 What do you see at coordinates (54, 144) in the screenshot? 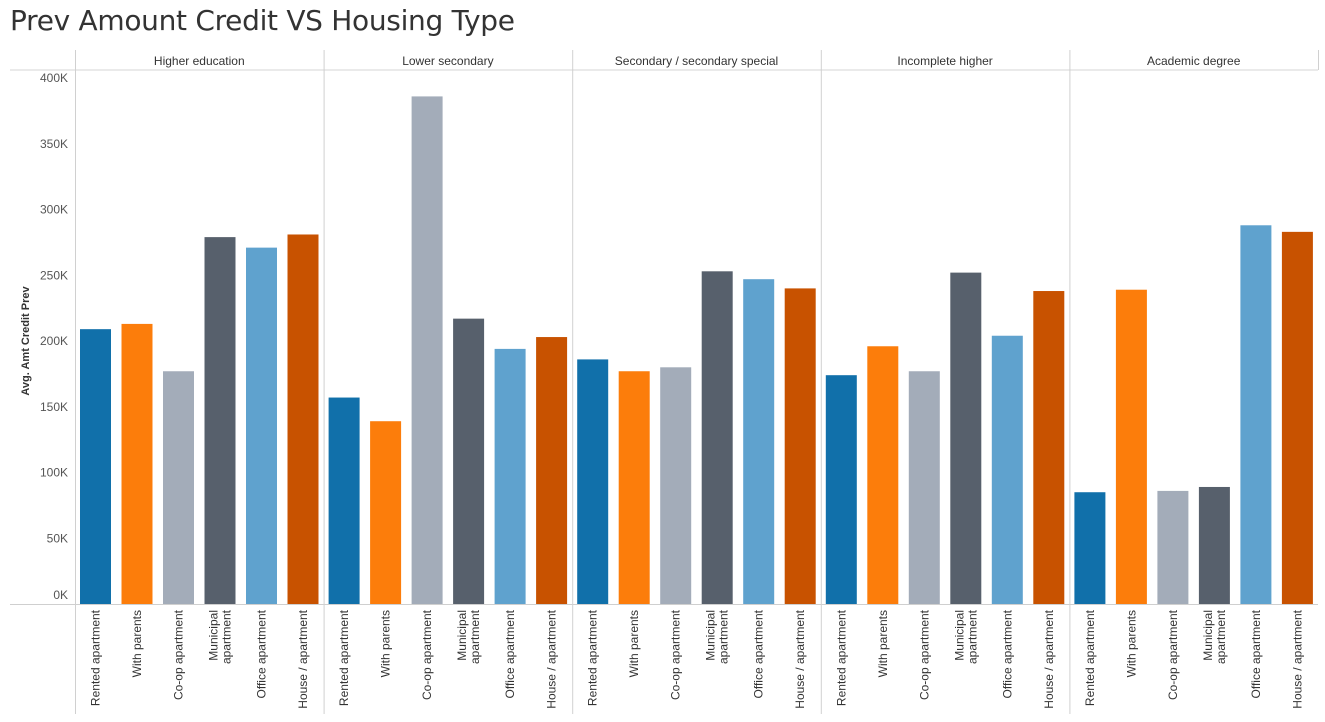
I see `y-tick-label: 350K` at bounding box center [54, 144].